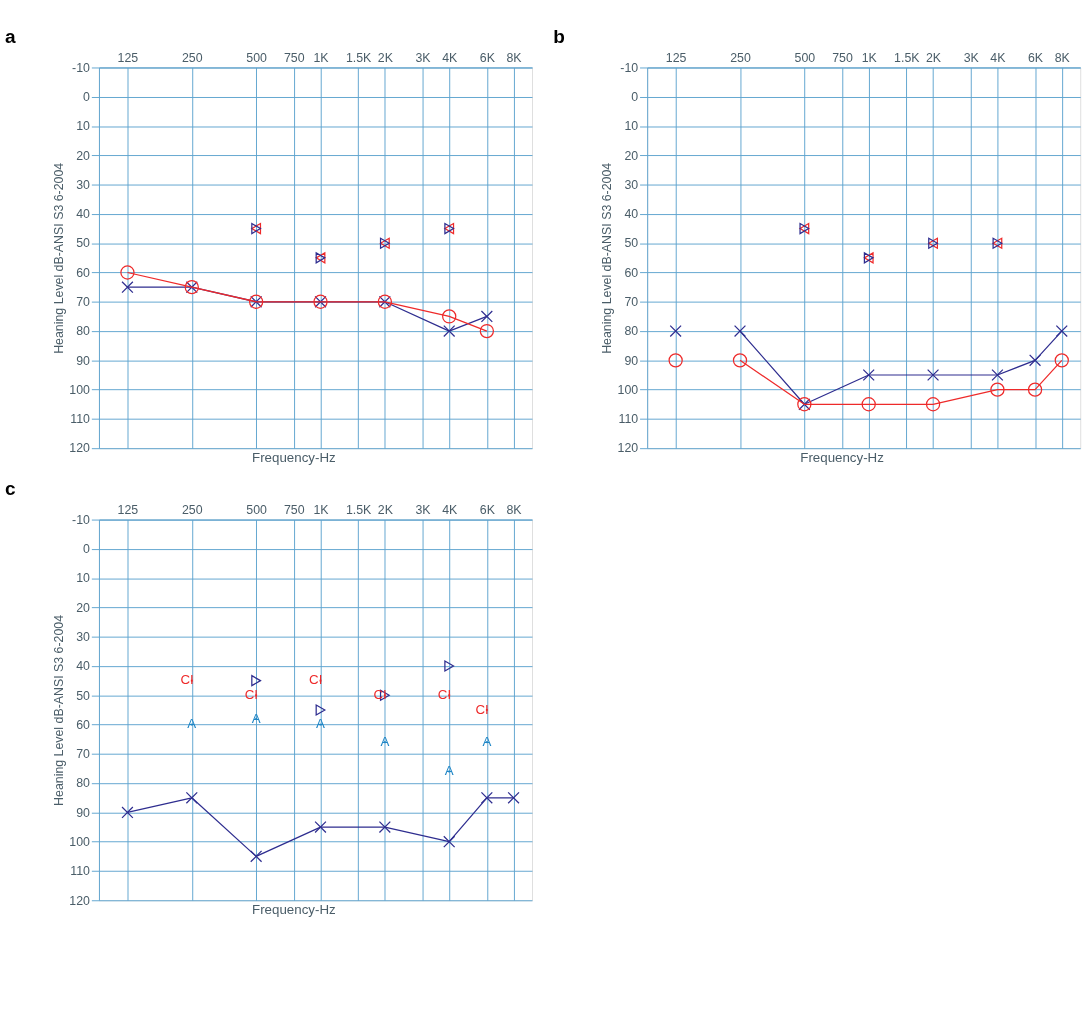  What do you see at coordinates (11, 36) in the screenshot?
I see `chart-title: a` at bounding box center [11, 36].